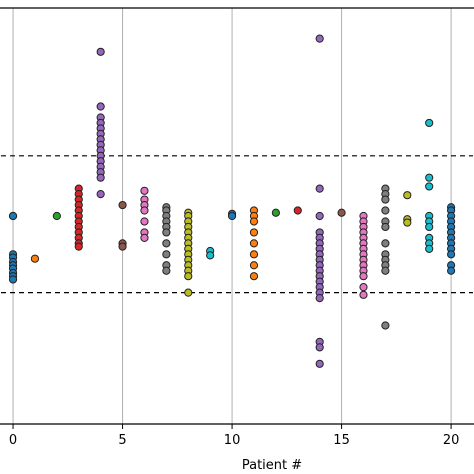  What do you see at coordinates (122, 440) in the screenshot?
I see `x-tick-label-5: 5` at bounding box center [122, 440].